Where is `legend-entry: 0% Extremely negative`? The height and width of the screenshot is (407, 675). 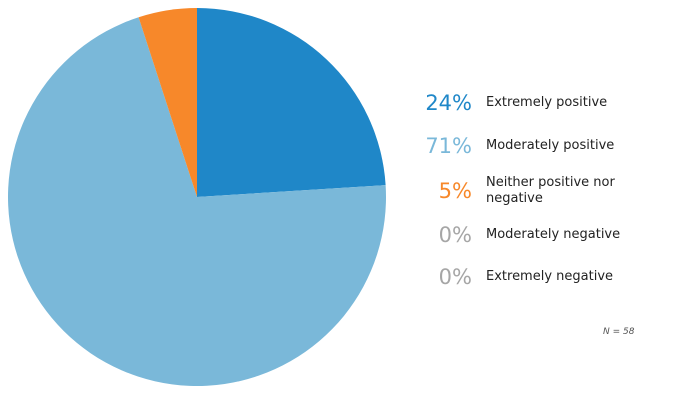 legend-entry: 0% Extremely negative is located at coordinates (530, 277).